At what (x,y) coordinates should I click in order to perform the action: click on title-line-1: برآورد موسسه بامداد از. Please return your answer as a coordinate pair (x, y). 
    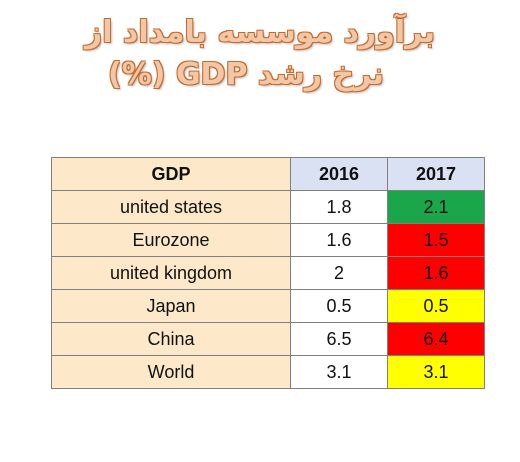
    Looking at the image, I should click on (260, 32).